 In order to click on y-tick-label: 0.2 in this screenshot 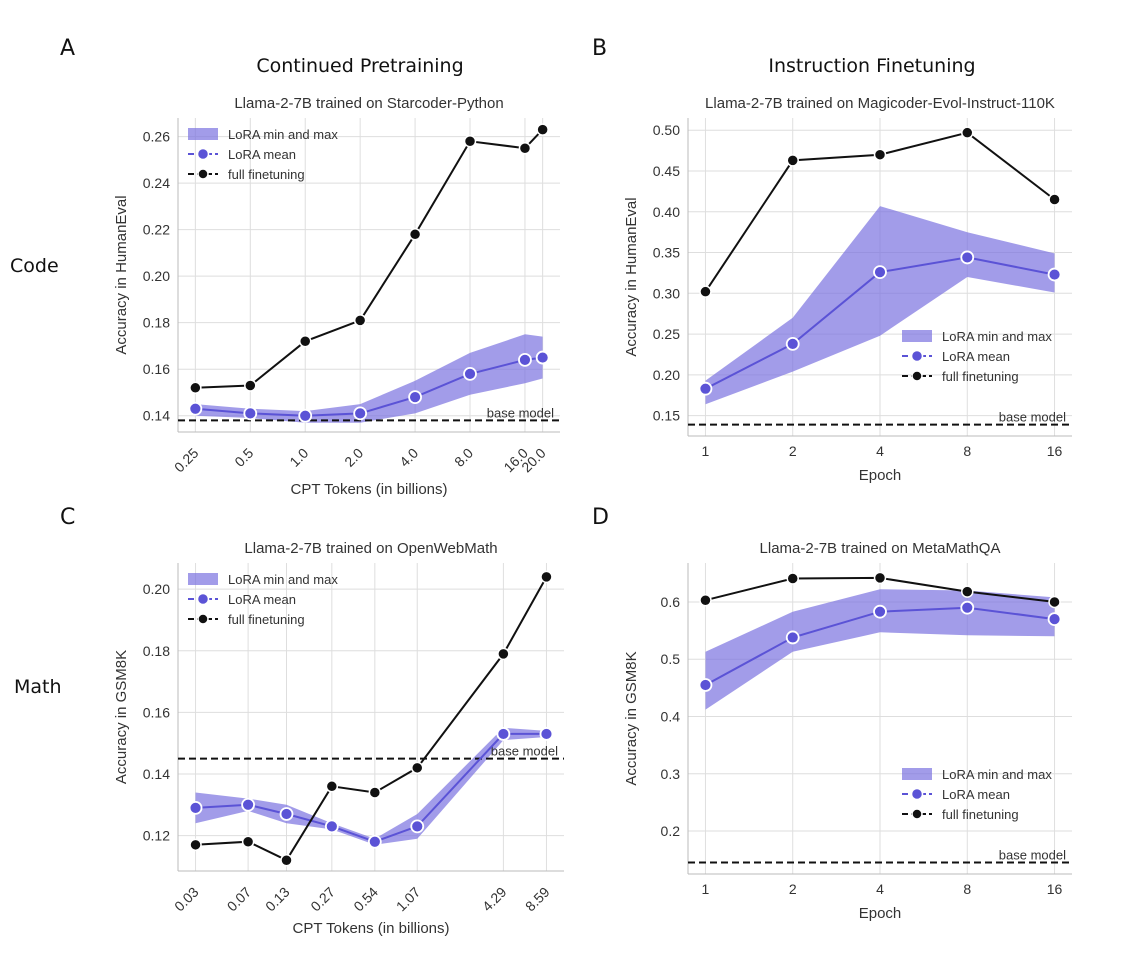, I will do `click(671, 831)`.